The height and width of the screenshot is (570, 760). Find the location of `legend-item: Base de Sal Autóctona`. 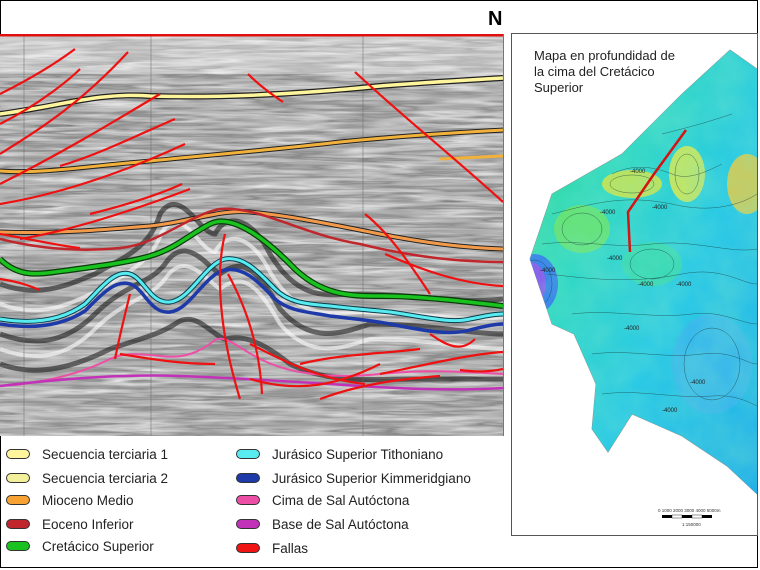

legend-item: Base de Sal Autóctona is located at coordinates (322, 524).